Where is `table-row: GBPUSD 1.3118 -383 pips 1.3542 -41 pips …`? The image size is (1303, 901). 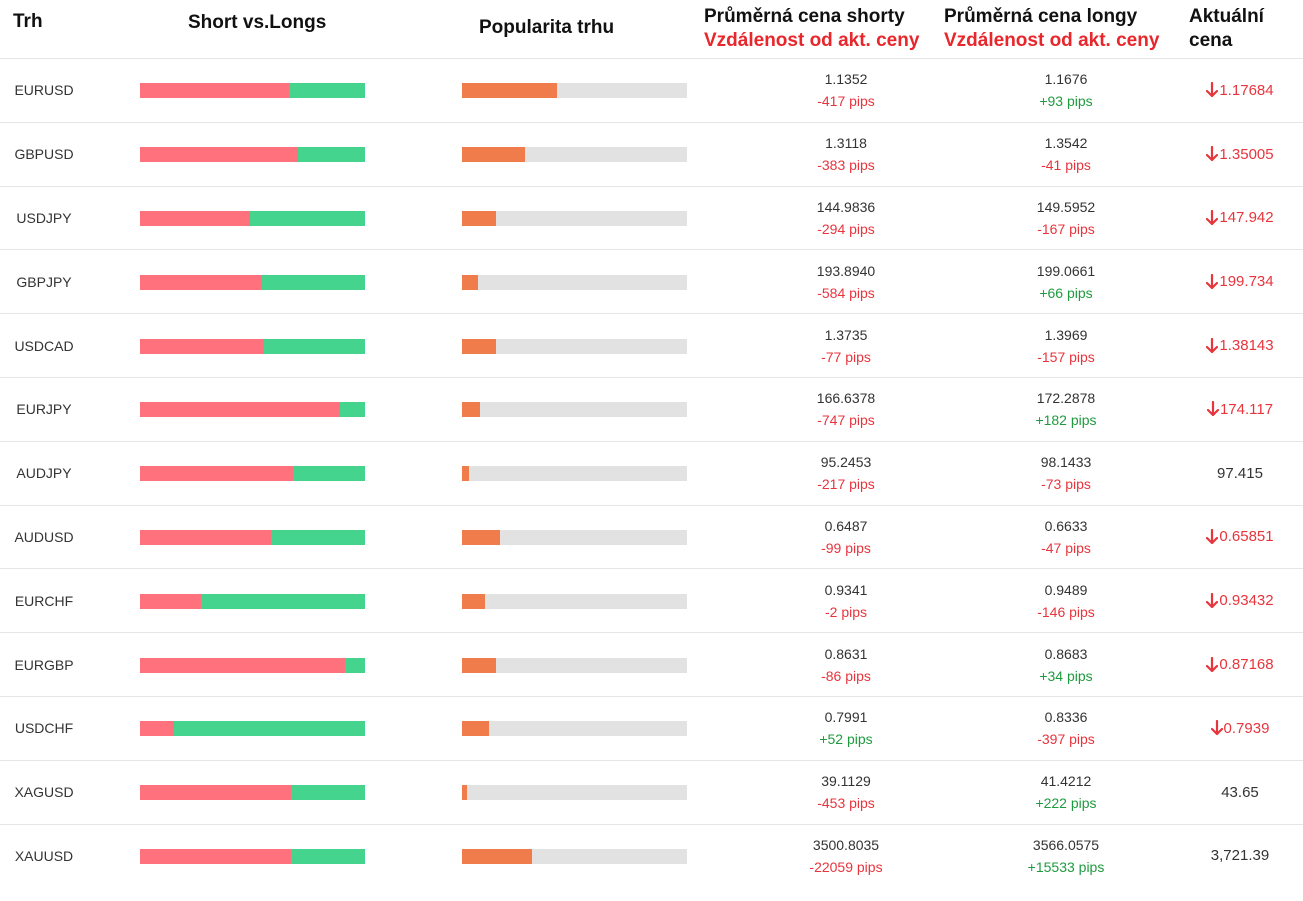 table-row: GBPUSD 1.3118 -383 pips 1.3542 -41 pips … is located at coordinates (651, 153).